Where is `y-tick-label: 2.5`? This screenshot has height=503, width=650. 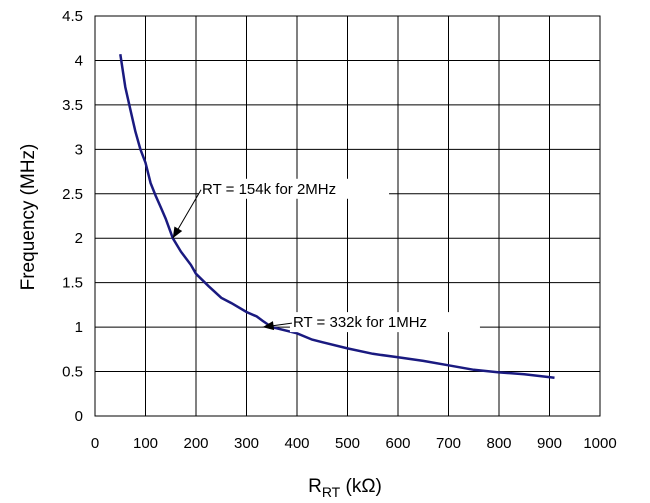
y-tick-label: 2.5 is located at coordinates (72, 194).